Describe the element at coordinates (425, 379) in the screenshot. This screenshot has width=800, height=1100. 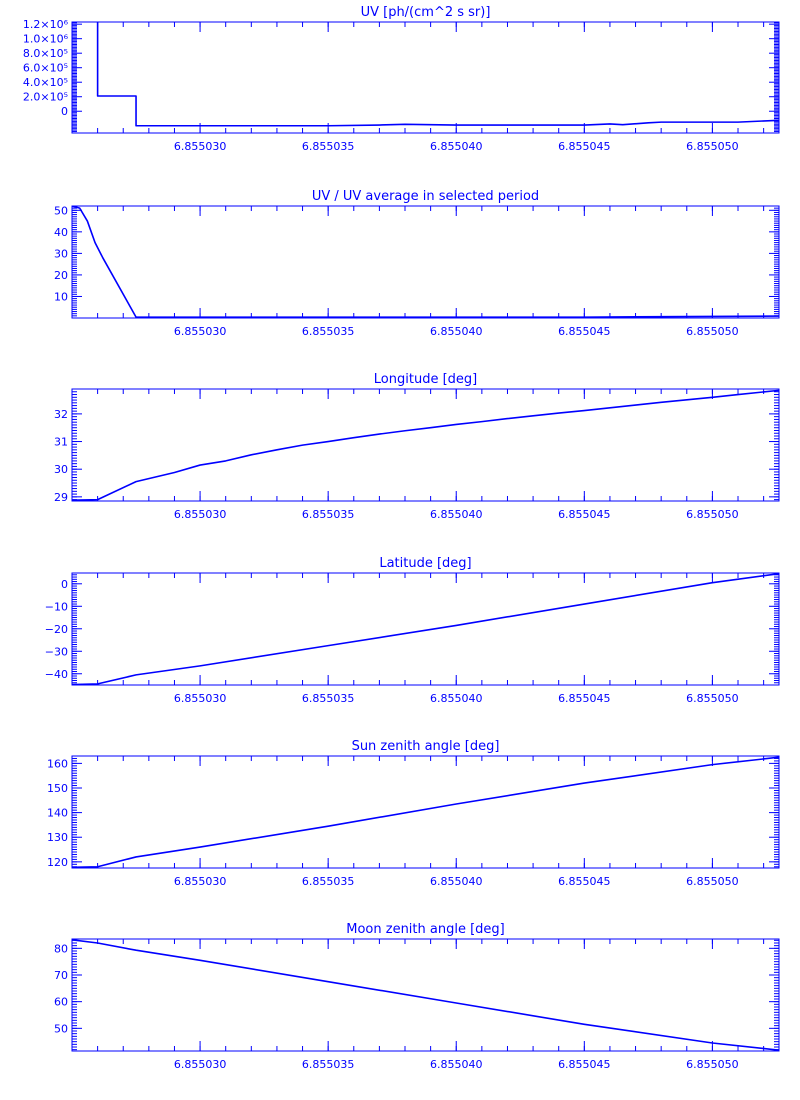
I see `chart-title: Longitude [deg]` at that location.